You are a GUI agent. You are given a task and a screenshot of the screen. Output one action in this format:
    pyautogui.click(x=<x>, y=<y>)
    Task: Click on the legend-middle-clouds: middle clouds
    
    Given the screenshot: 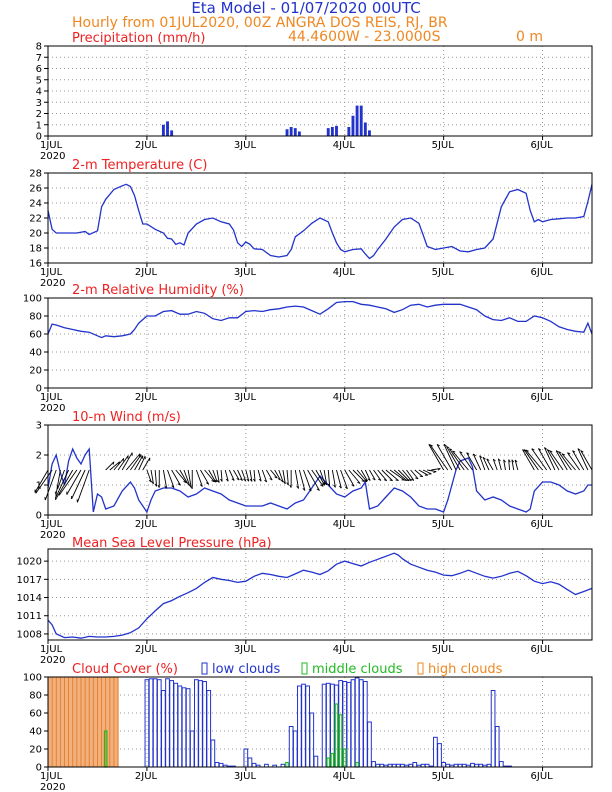 What is the action you would take?
    pyautogui.click(x=357, y=669)
    